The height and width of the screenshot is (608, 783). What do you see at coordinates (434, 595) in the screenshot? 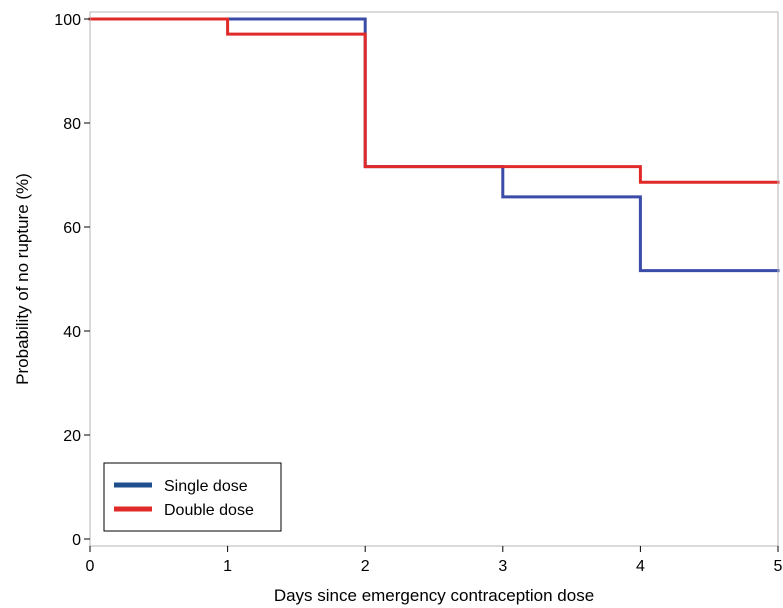
I see `x-axis-label: Days since emergency contraception dose` at bounding box center [434, 595].